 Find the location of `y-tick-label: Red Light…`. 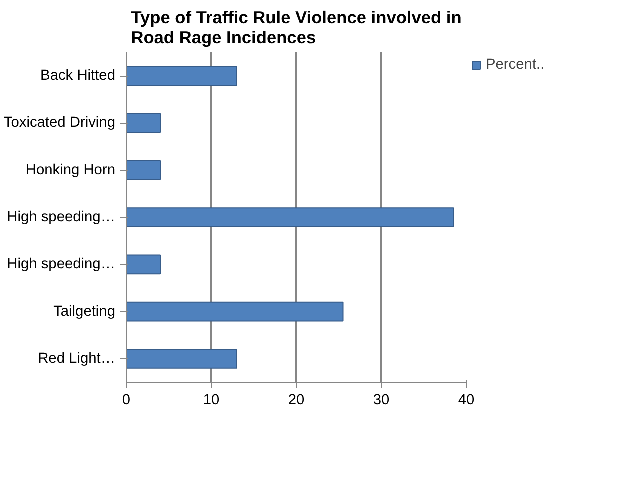

y-tick-label: Red Light… is located at coordinates (77, 358).